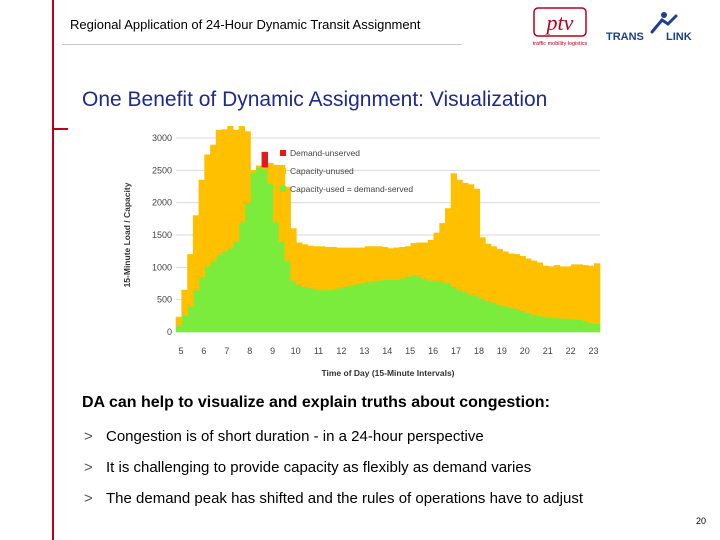 Image resolution: width=720 pixels, height=540 pixels. What do you see at coordinates (272, 351) in the screenshot?
I see `x-tick-label: 9` at bounding box center [272, 351].